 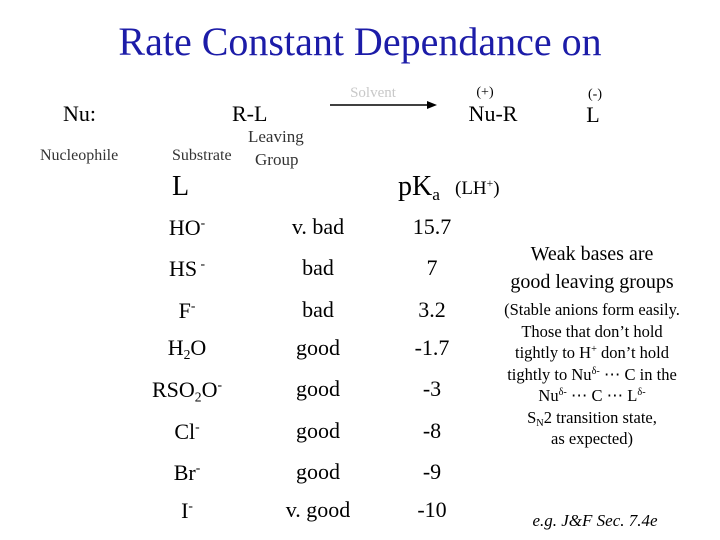 I want to click on note-line: tightly to H+ don’t hold, so click(x=592, y=353).